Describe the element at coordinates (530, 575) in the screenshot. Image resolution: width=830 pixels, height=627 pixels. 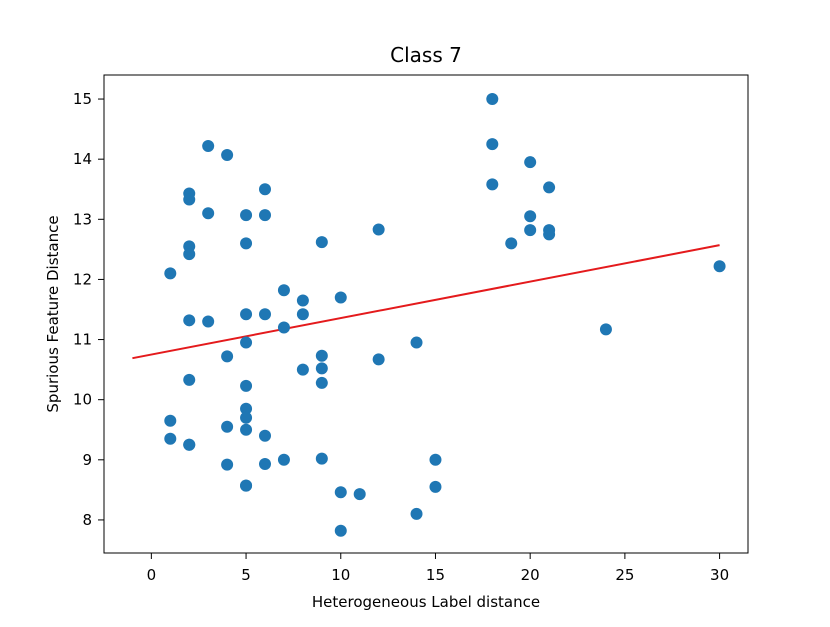
I see `x-tick-label: 20` at that location.